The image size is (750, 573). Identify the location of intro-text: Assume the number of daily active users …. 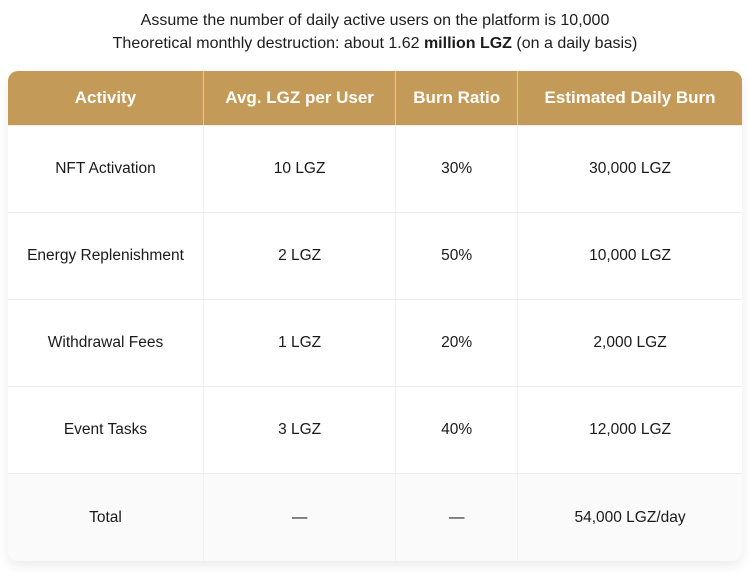
(375, 27).